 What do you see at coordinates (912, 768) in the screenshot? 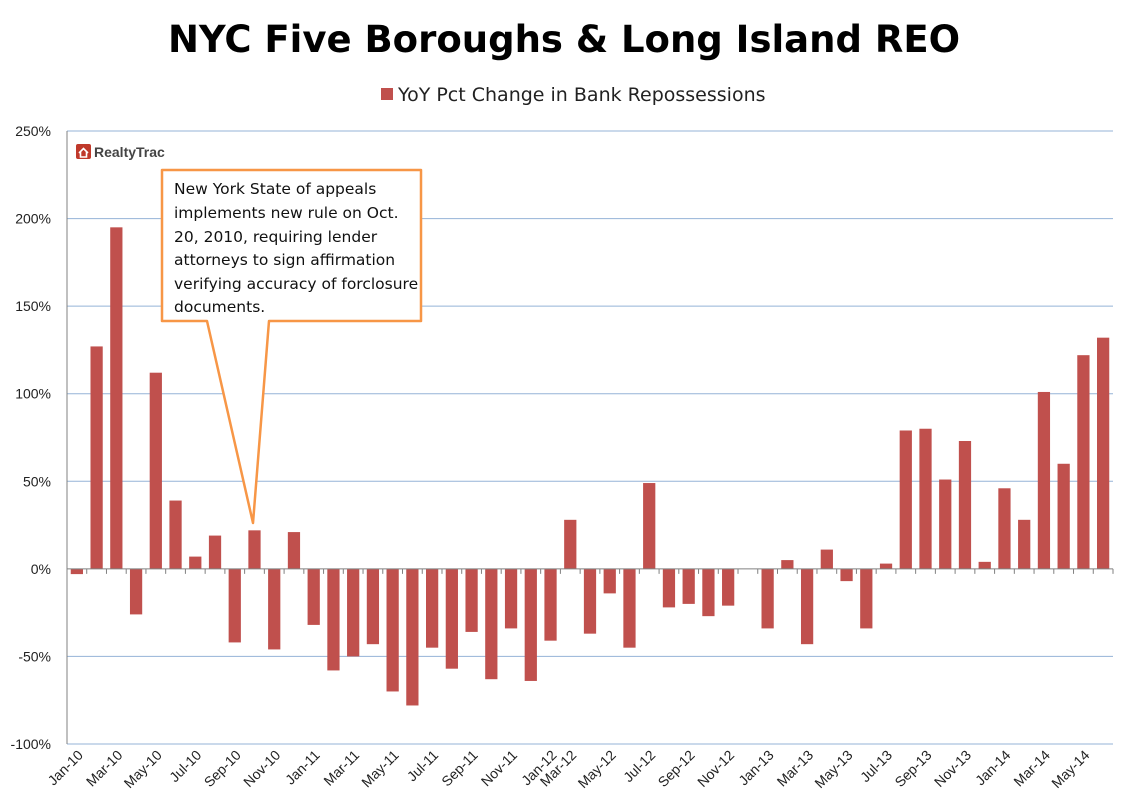
I see `x-tick-label: Sep-13` at bounding box center [912, 768].